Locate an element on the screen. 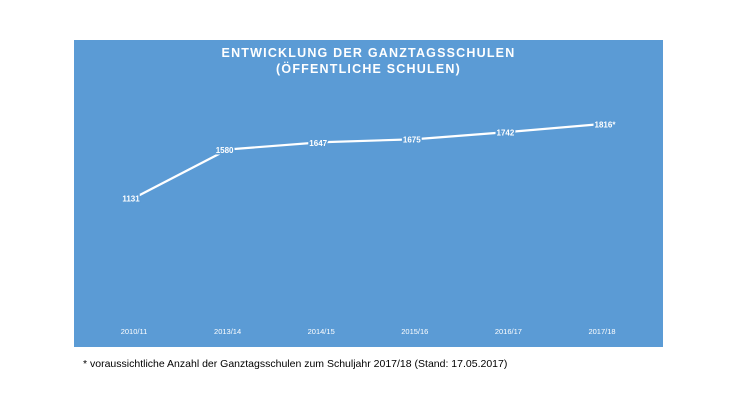 Image resolution: width=736 pixels, height=414 pixels. x-tick-label-2017-18: 2017/18 is located at coordinates (601, 331).